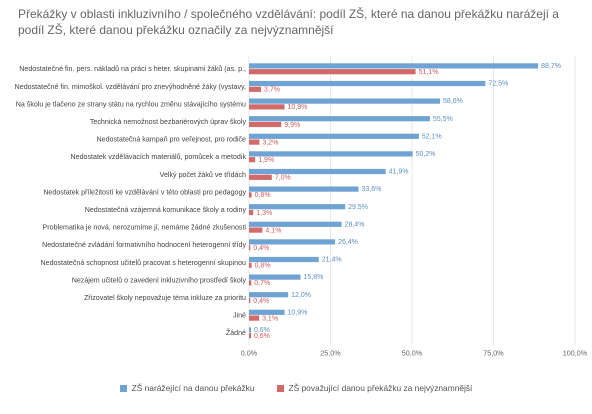  Describe the element at coordinates (193, 388) in the screenshot. I see `legend-label-series-1: ZŠ narážející na danou překážku` at that location.